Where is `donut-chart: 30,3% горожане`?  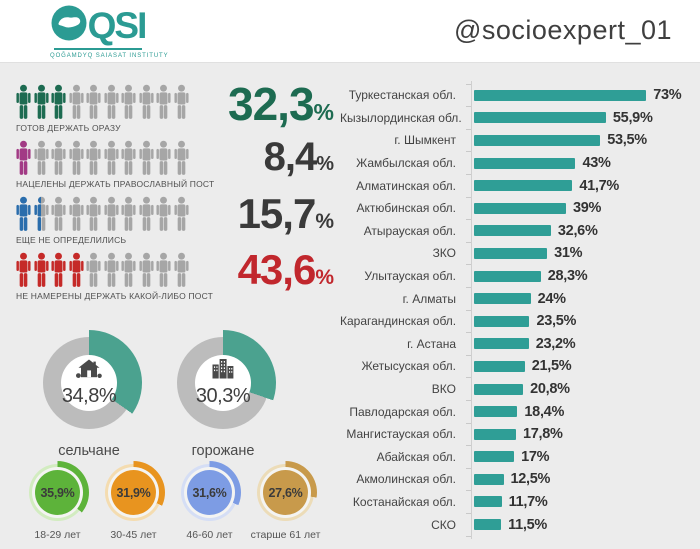
donut-chart: 30,3% горожане is located at coordinates (223, 394).